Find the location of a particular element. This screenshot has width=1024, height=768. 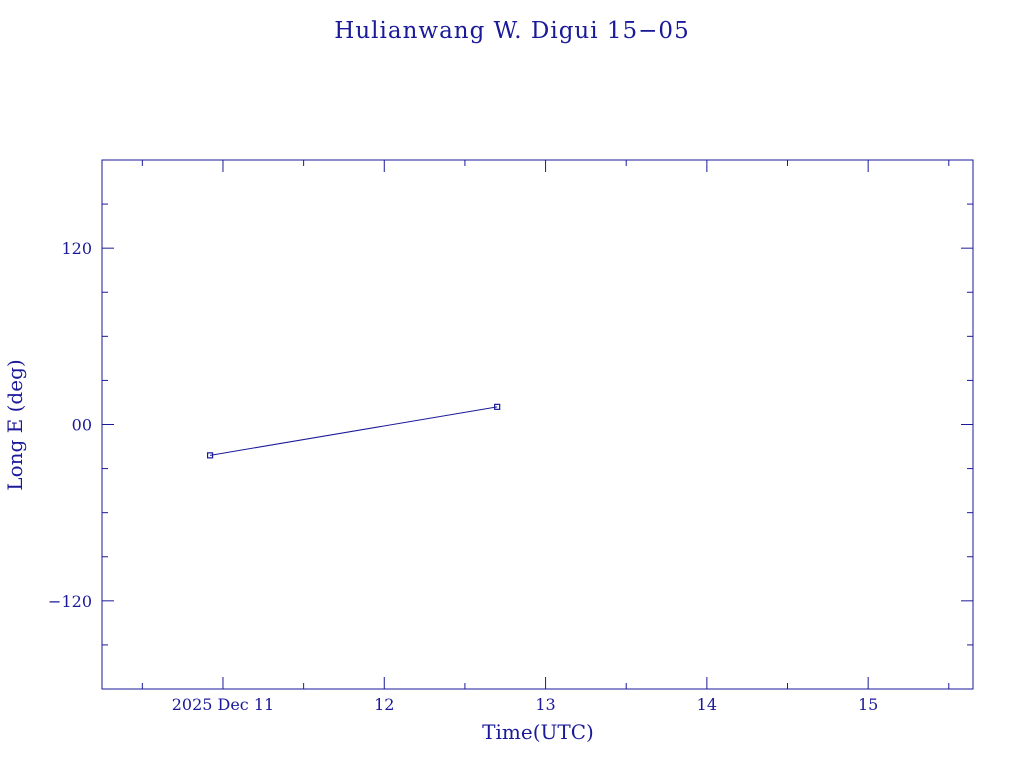

y-tick-labels: 120 00 −120 is located at coordinates (70, 425).